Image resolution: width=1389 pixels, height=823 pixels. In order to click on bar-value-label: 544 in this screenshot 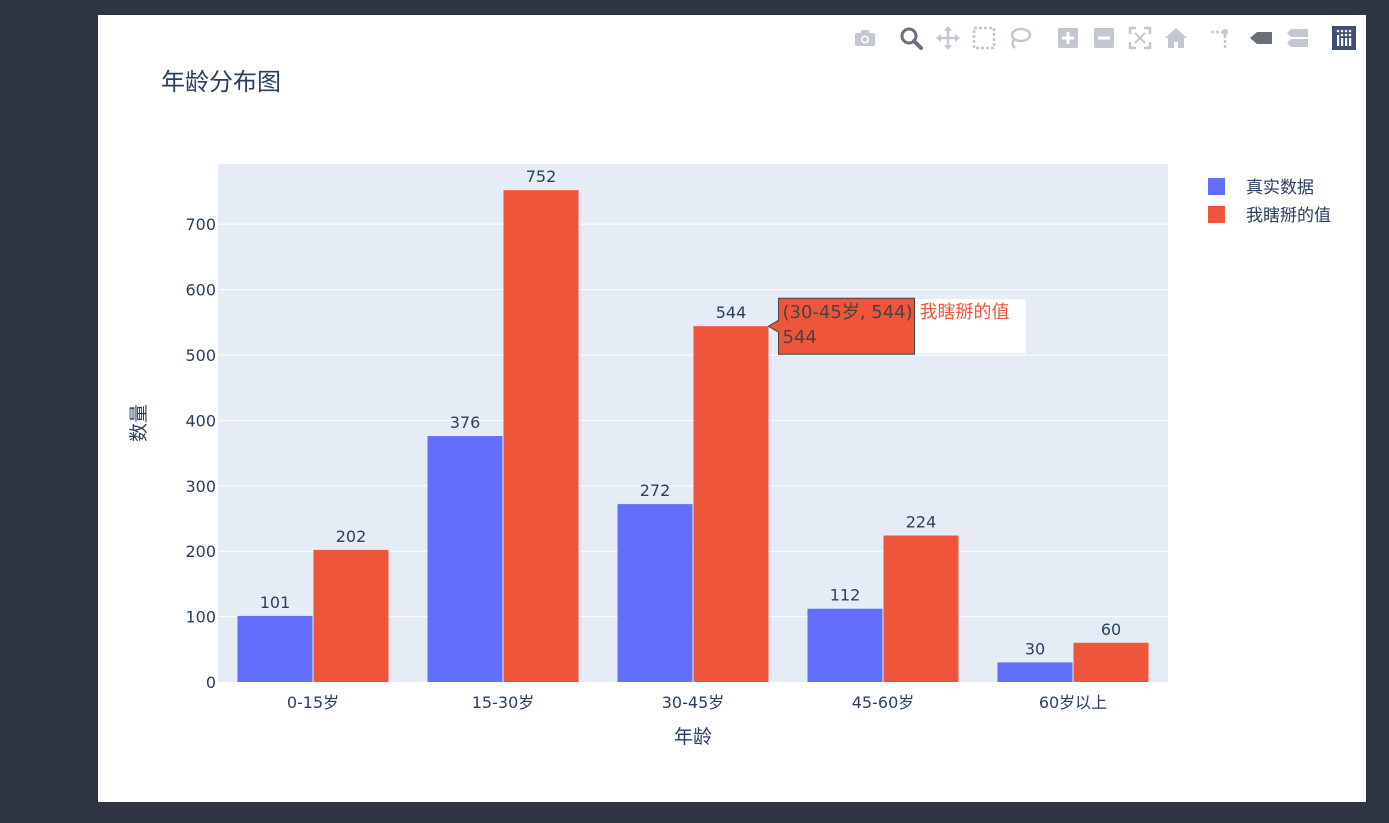, I will do `click(731, 312)`.